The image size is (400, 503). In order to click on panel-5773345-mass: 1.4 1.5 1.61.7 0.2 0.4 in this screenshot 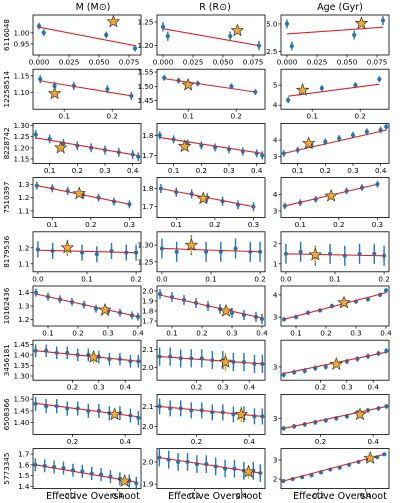, I will do `click(80, 474)`.